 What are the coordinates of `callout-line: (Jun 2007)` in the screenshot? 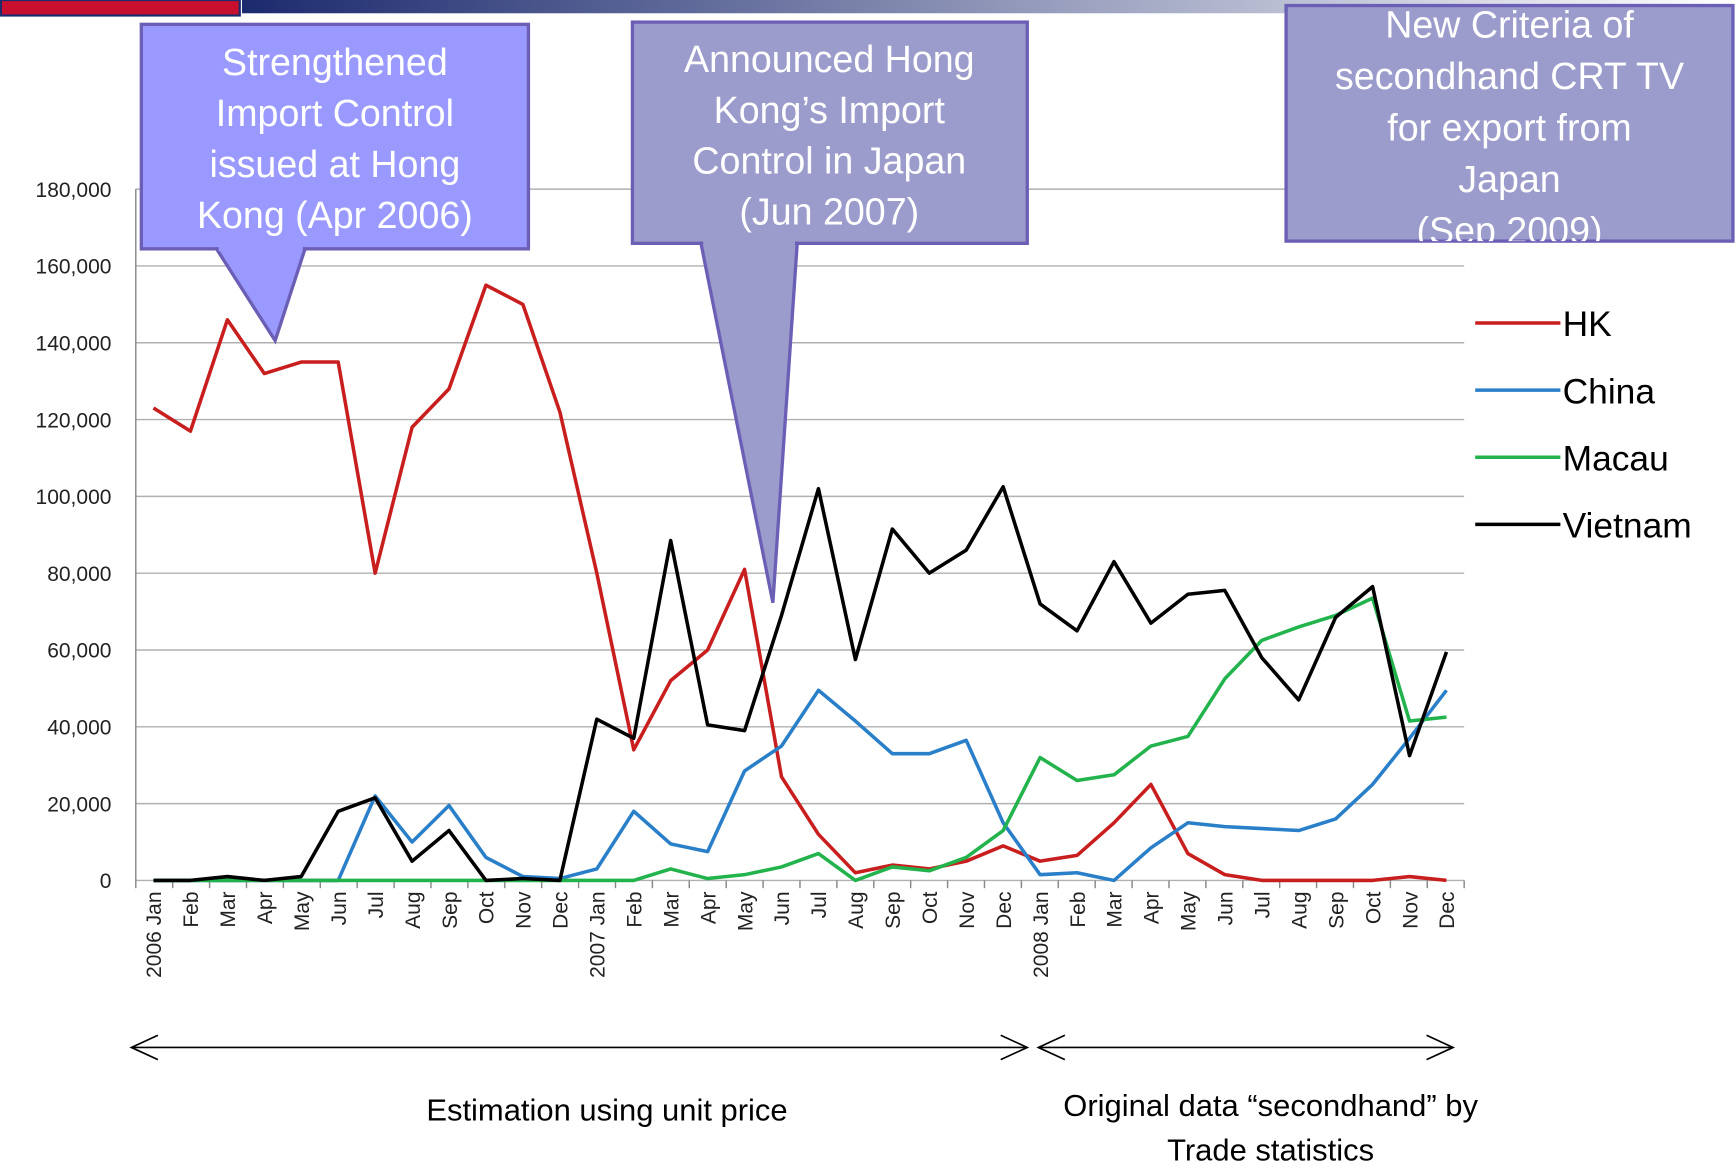 It's located at (829, 212).